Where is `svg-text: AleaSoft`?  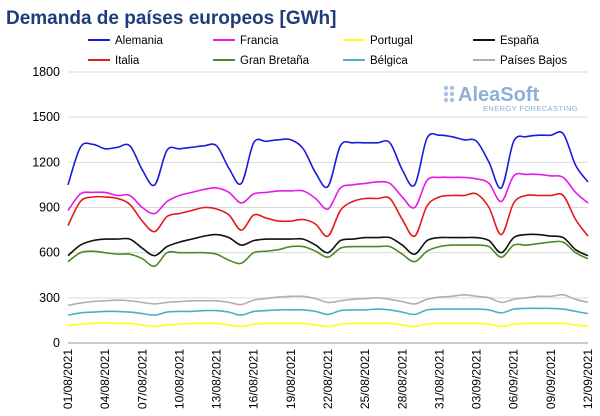 svg-text: AleaSoft is located at coordinates (498, 95).